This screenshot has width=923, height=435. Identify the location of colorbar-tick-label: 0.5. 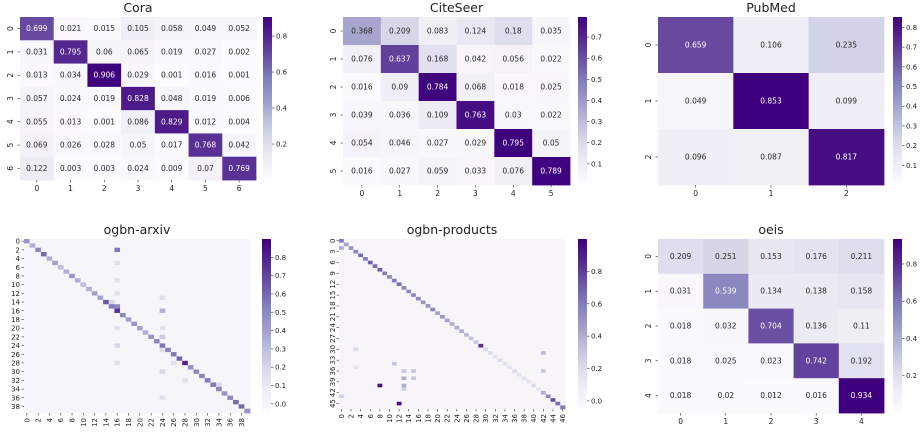
(911, 87).